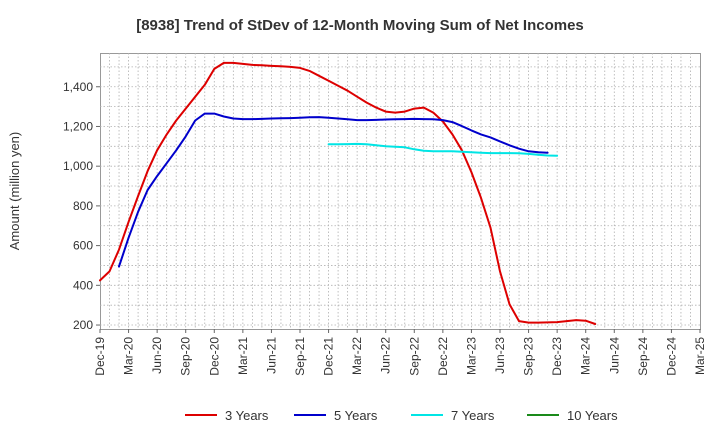 This screenshot has height=440, width=720. Describe the element at coordinates (83, 285) in the screenshot. I see `y-tick-label: 400` at that location.